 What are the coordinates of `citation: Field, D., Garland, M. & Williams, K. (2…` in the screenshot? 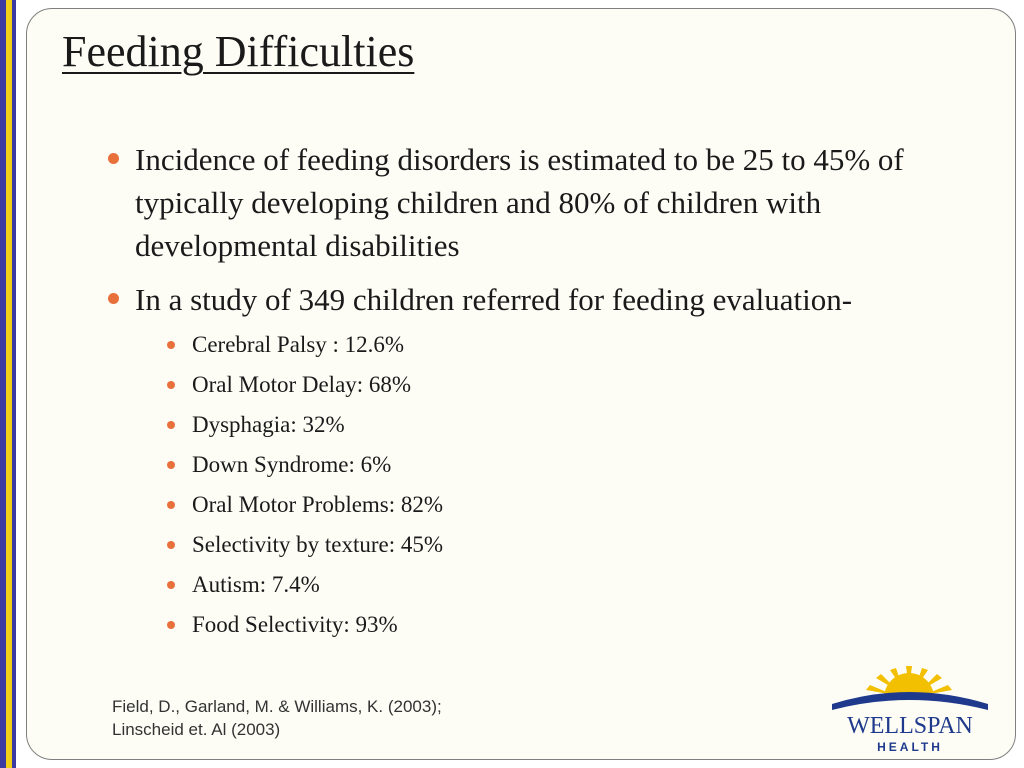 It's located at (277, 718).